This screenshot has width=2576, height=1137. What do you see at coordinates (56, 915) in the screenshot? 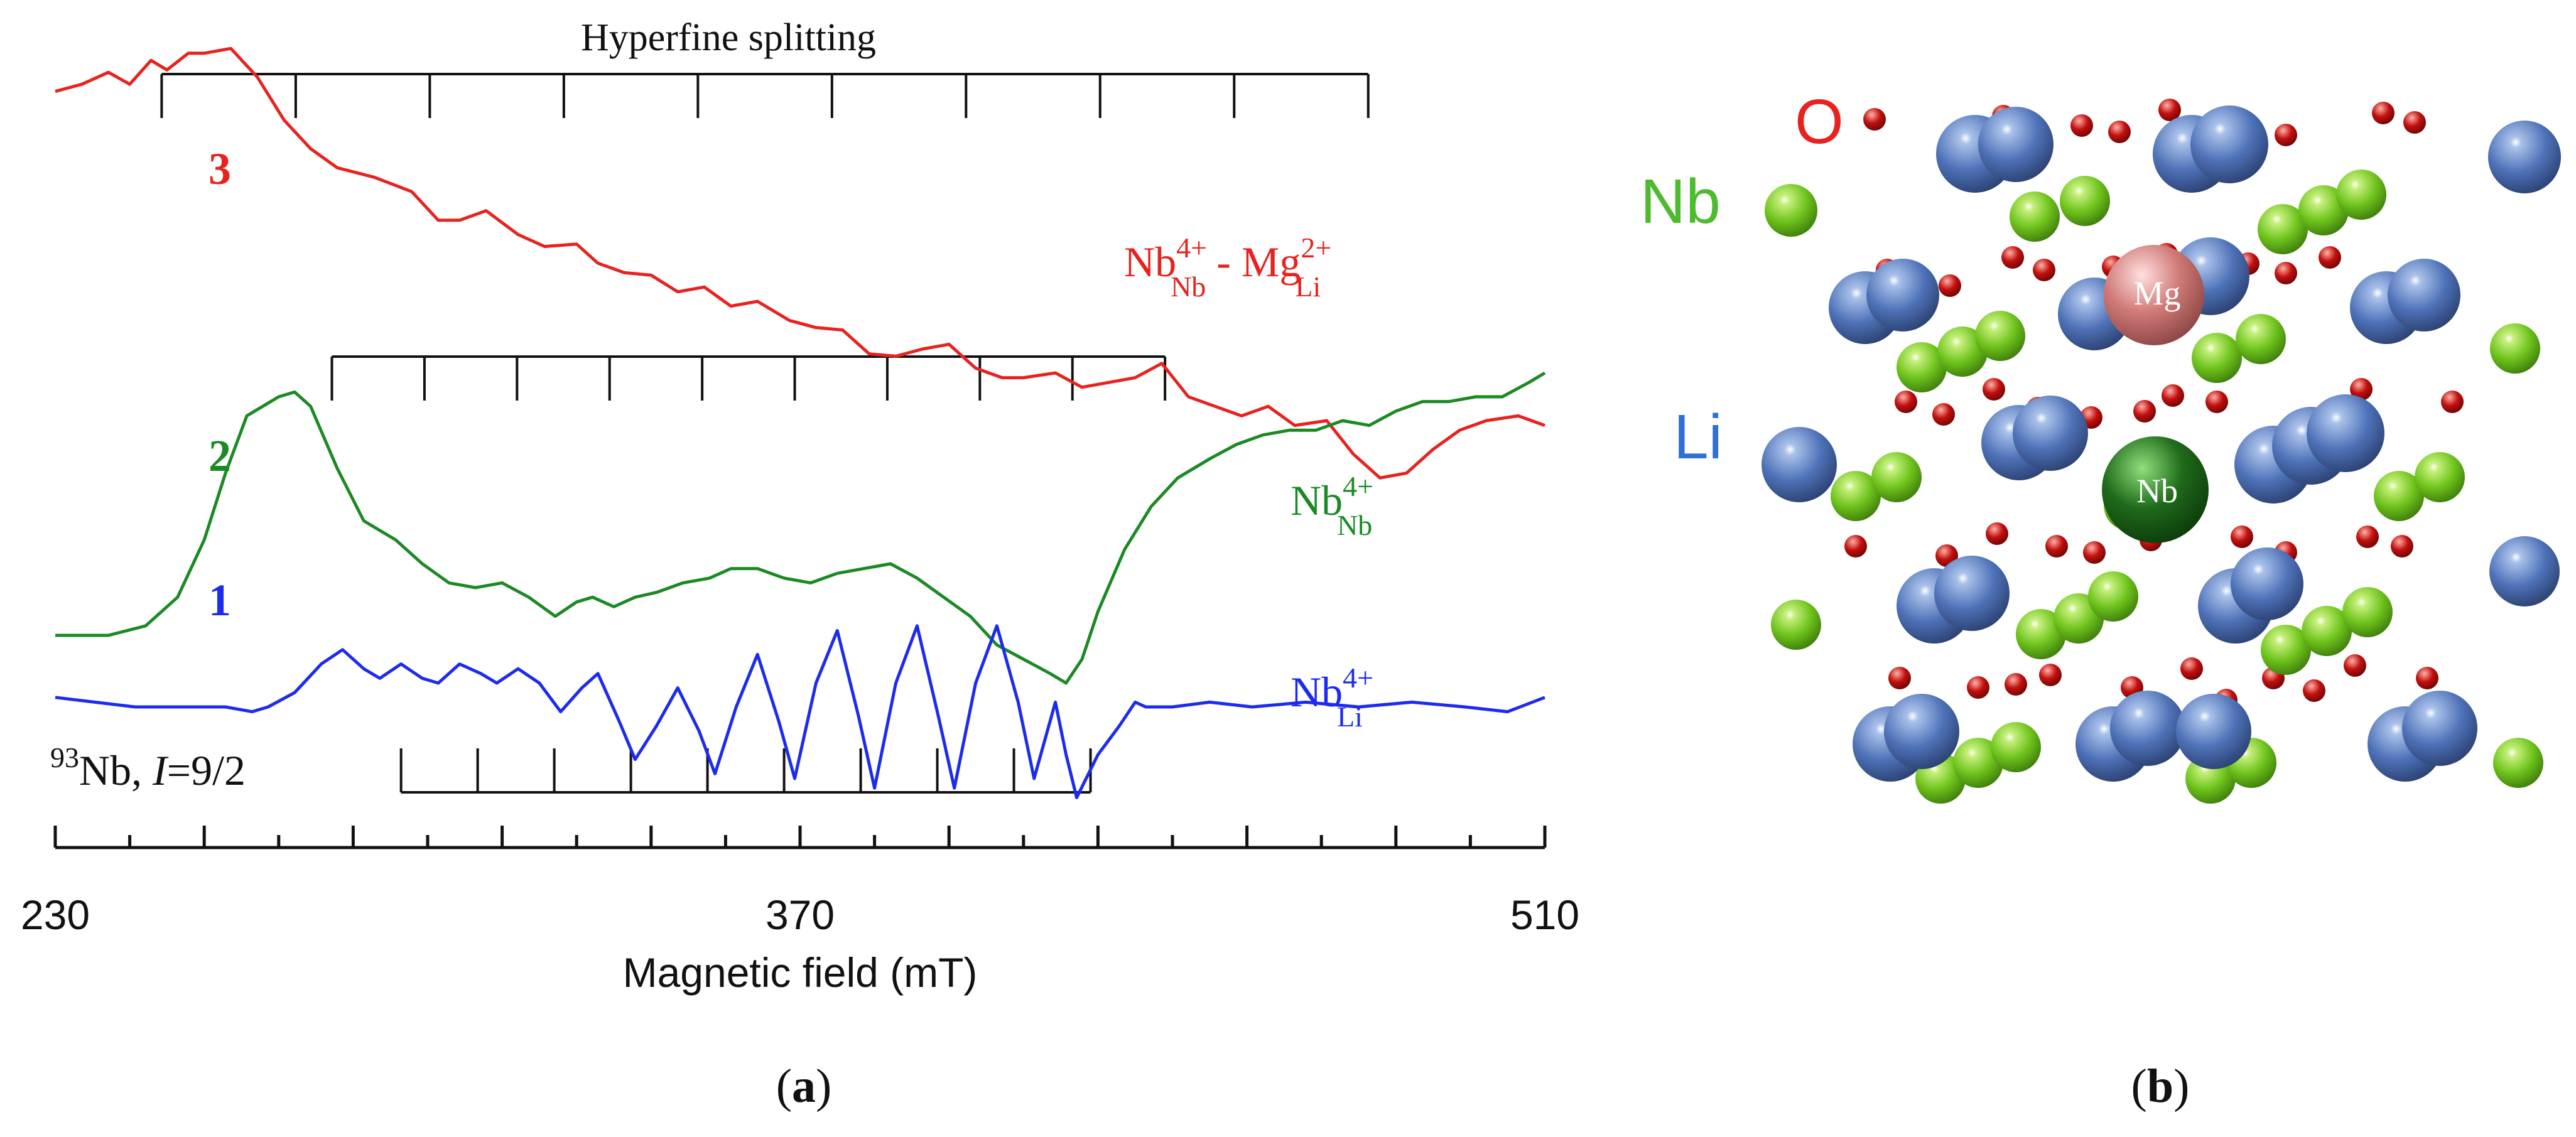
I see `x-tick-label-230: 230` at bounding box center [56, 915].